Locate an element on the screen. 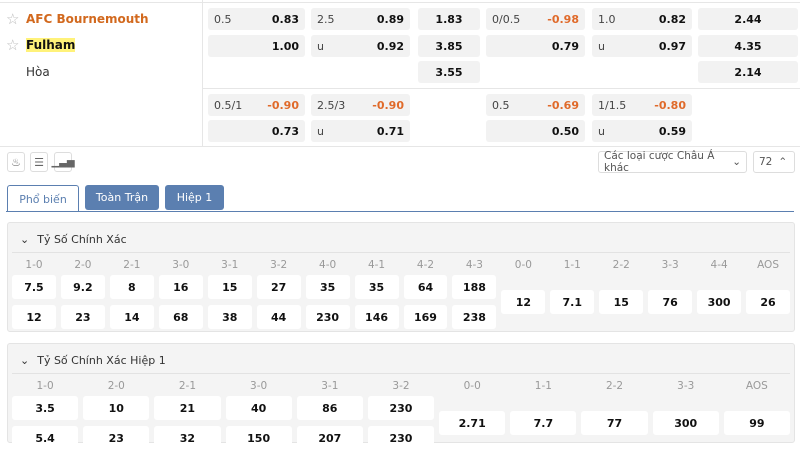 This screenshot has width=800, height=450. score-odds-draw: 99 is located at coordinates (756, 423).